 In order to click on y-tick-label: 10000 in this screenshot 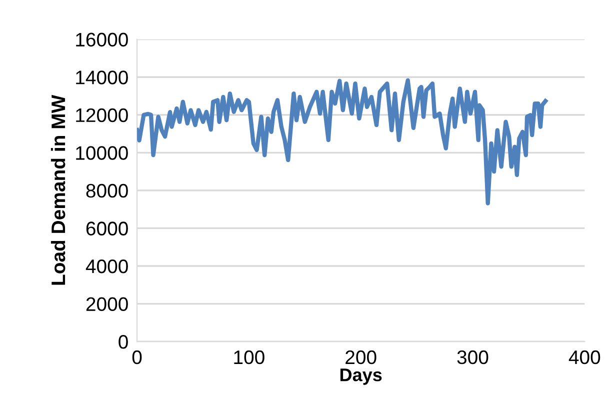, I will do `click(102, 153)`.